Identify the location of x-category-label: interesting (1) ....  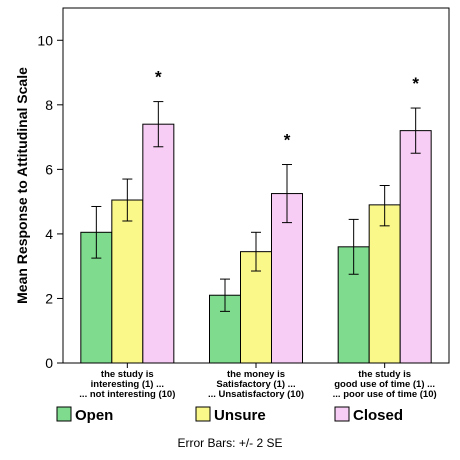
(127, 384).